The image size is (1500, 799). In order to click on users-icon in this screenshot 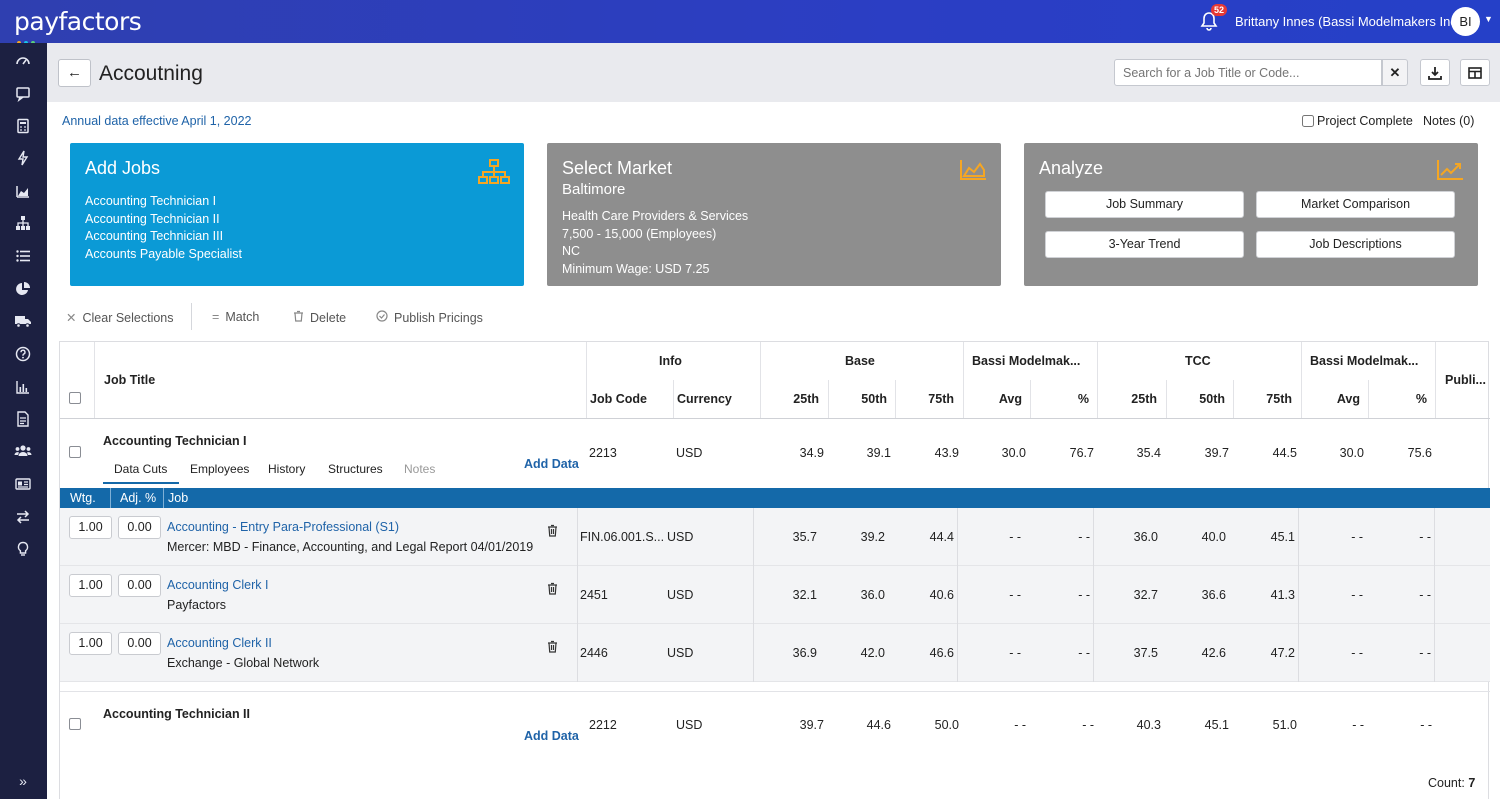, I will do `click(23, 454)`.